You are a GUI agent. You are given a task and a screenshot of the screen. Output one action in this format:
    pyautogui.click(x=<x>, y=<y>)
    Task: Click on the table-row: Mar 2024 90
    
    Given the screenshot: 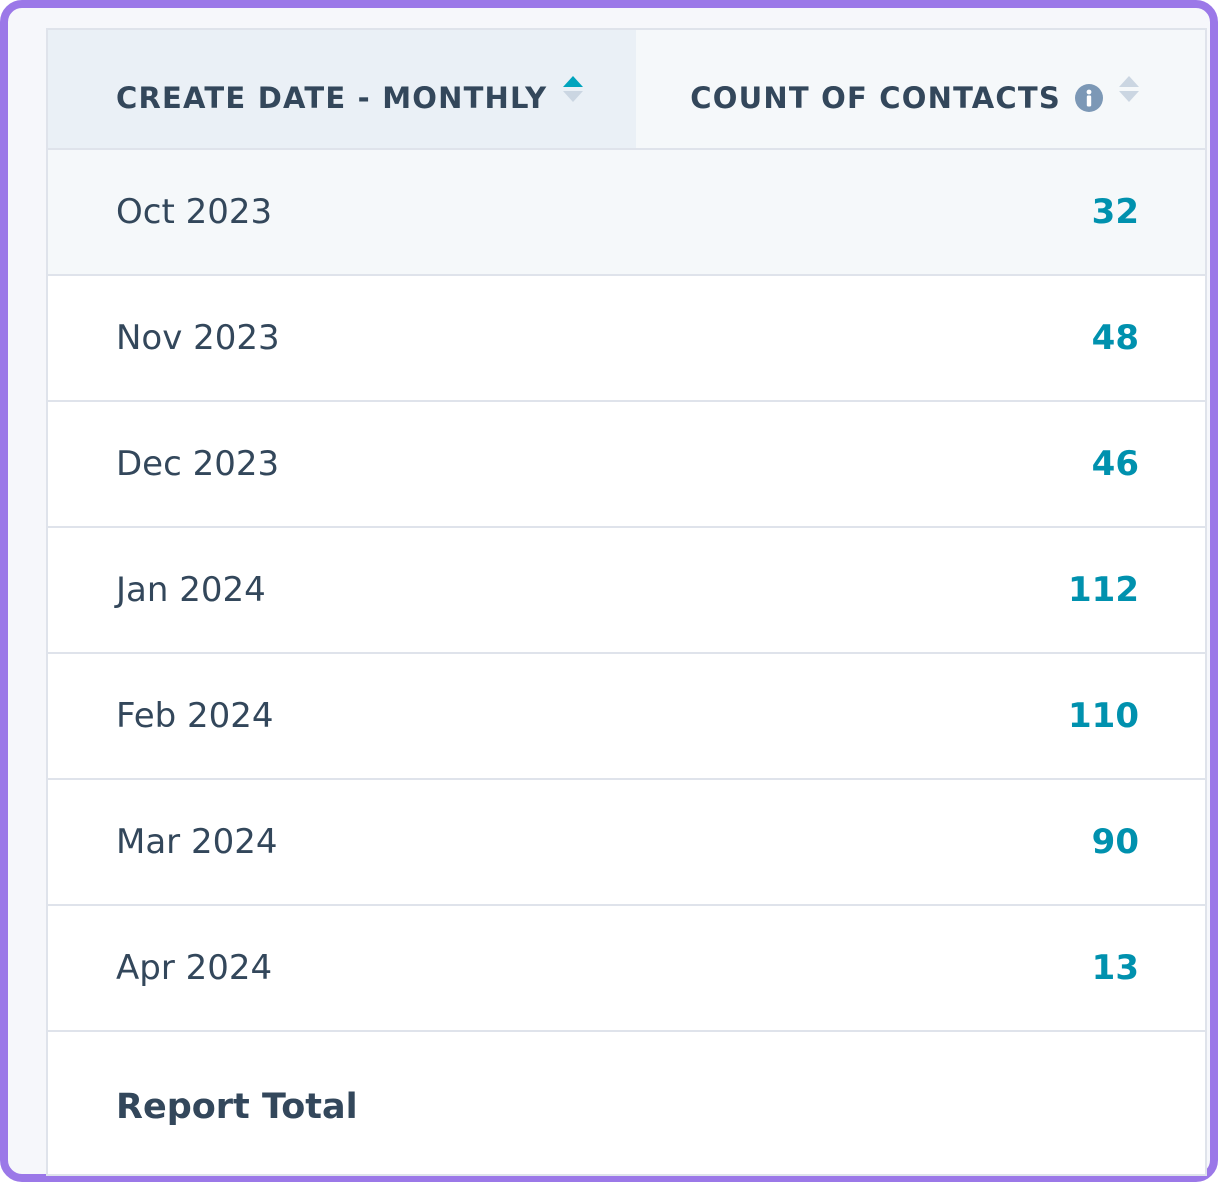 What is the action you would take?
    pyautogui.click(x=626, y=843)
    